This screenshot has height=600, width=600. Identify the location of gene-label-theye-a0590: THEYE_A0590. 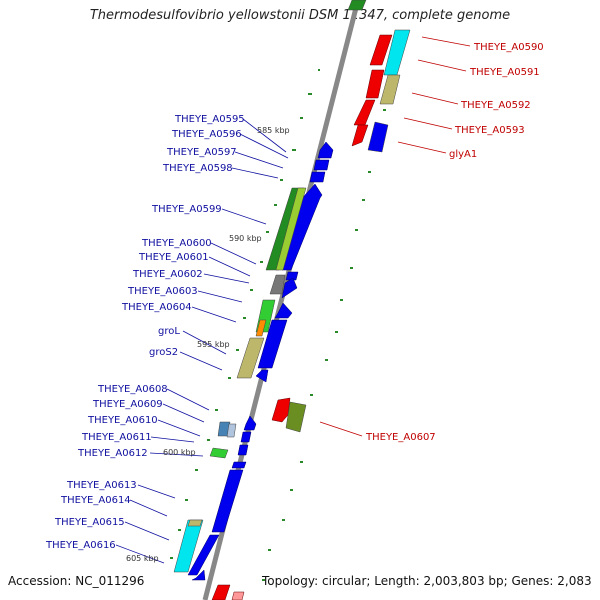
(508, 47).